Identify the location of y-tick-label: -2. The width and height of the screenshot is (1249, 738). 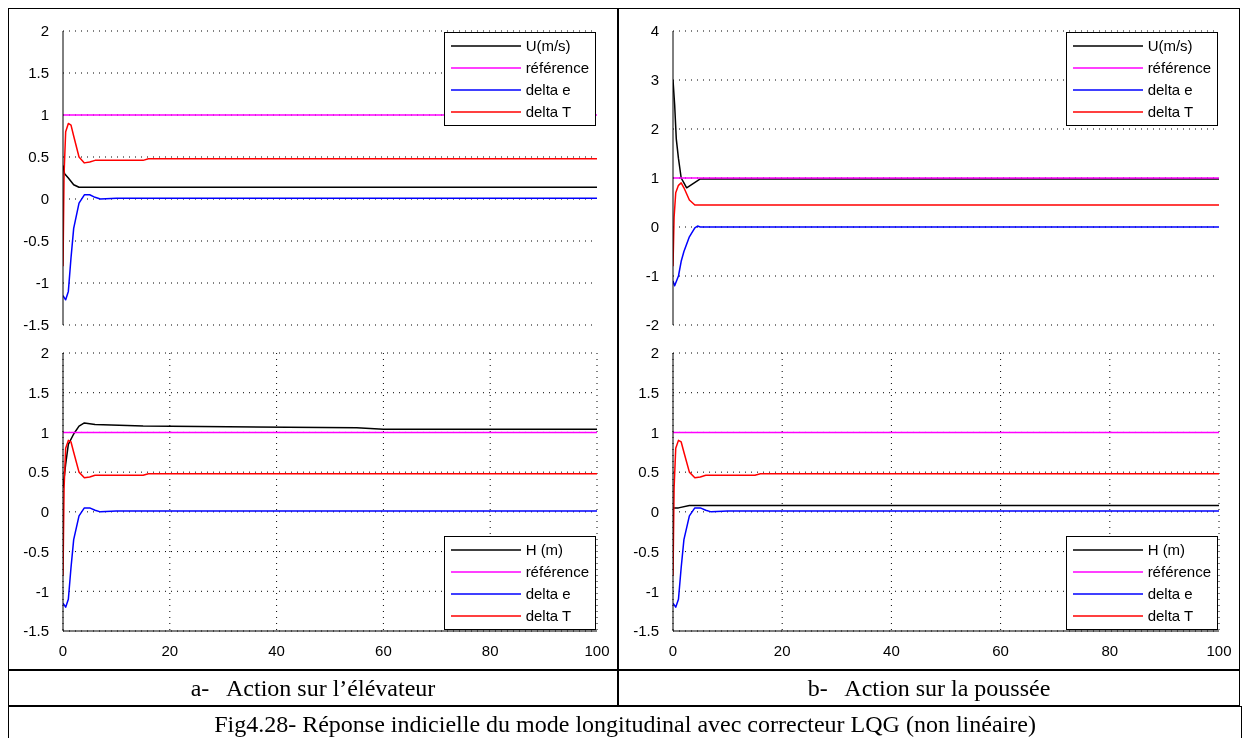
(652, 325).